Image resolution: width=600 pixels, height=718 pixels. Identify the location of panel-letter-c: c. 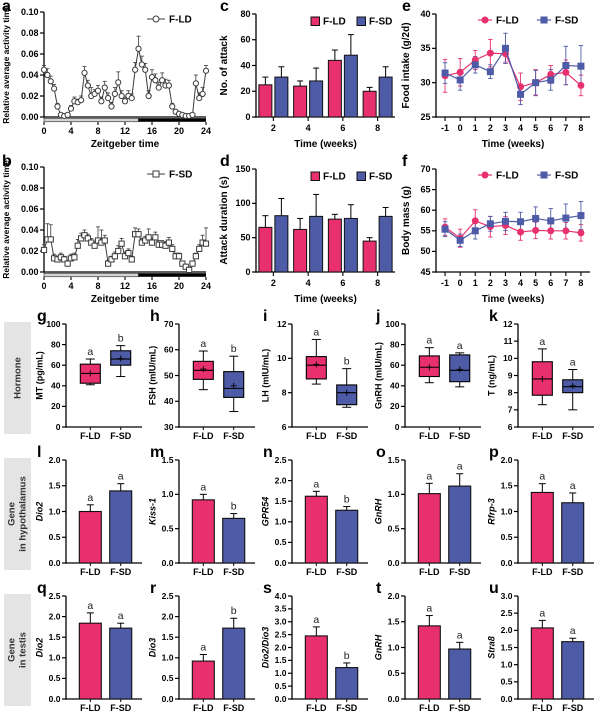
(224, 7).